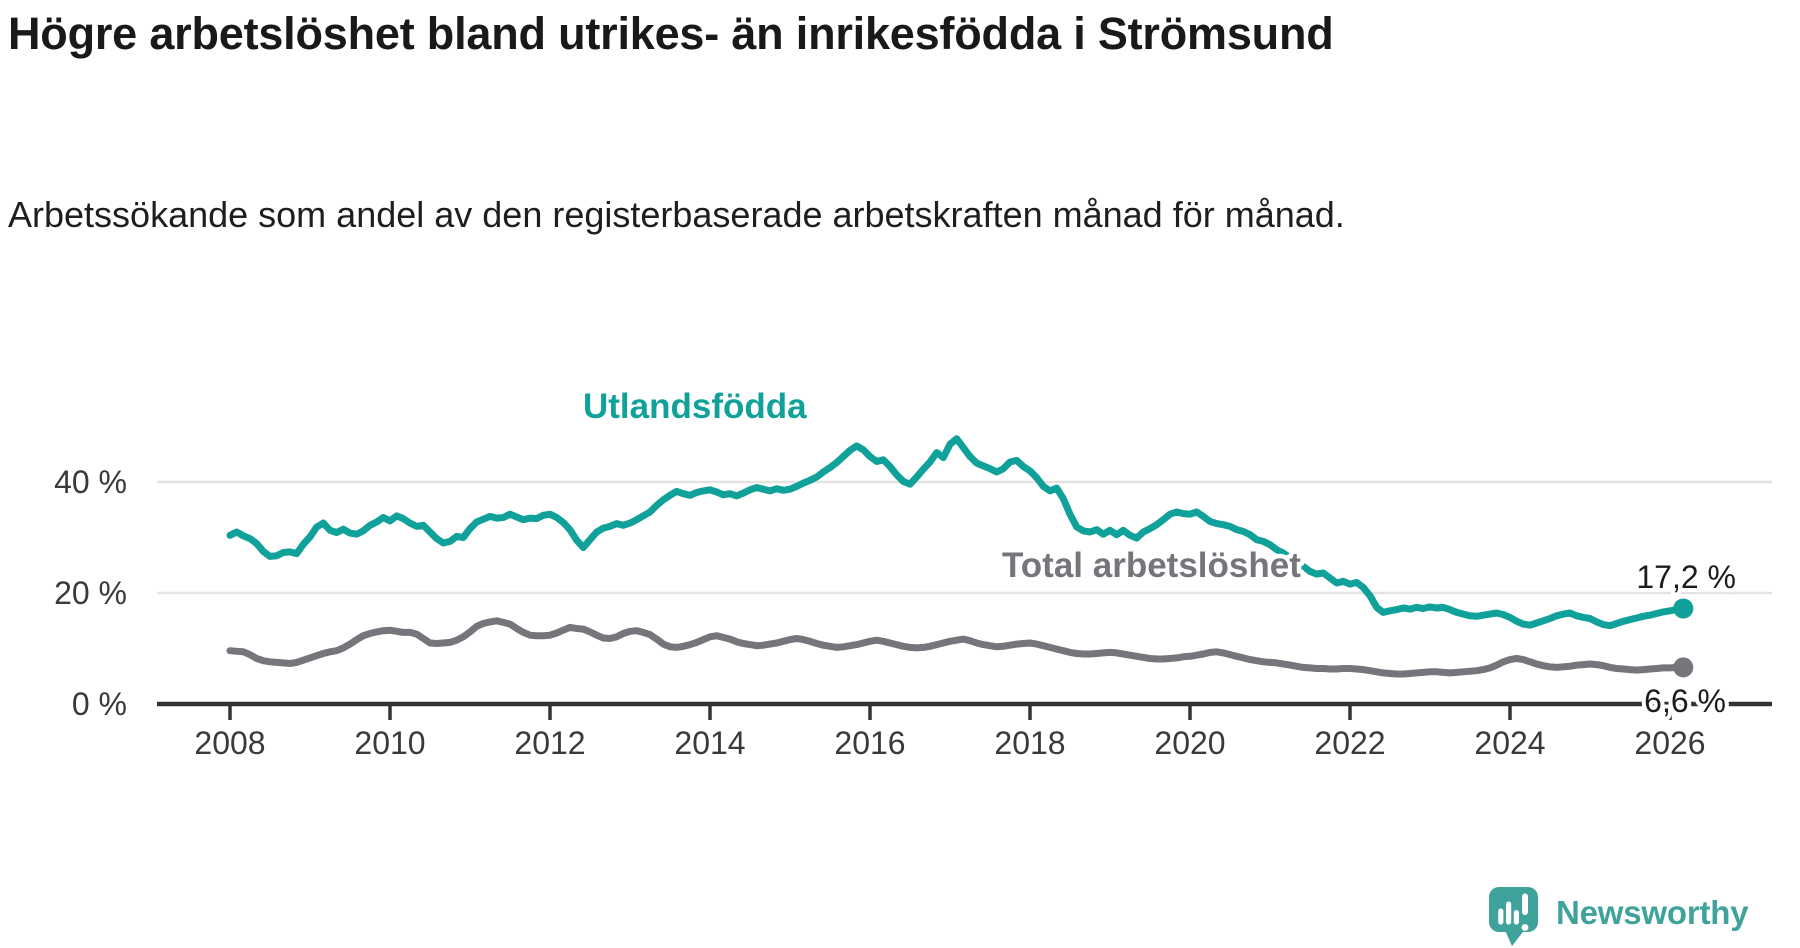 The width and height of the screenshot is (1800, 948). I want to click on total-arbetsloshet-line, so click(956, 647).